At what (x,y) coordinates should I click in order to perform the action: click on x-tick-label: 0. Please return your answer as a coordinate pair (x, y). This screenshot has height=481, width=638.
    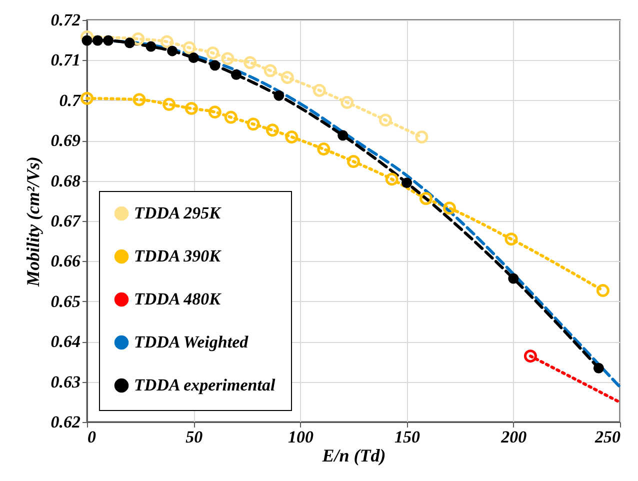
    Looking at the image, I should click on (92, 437).